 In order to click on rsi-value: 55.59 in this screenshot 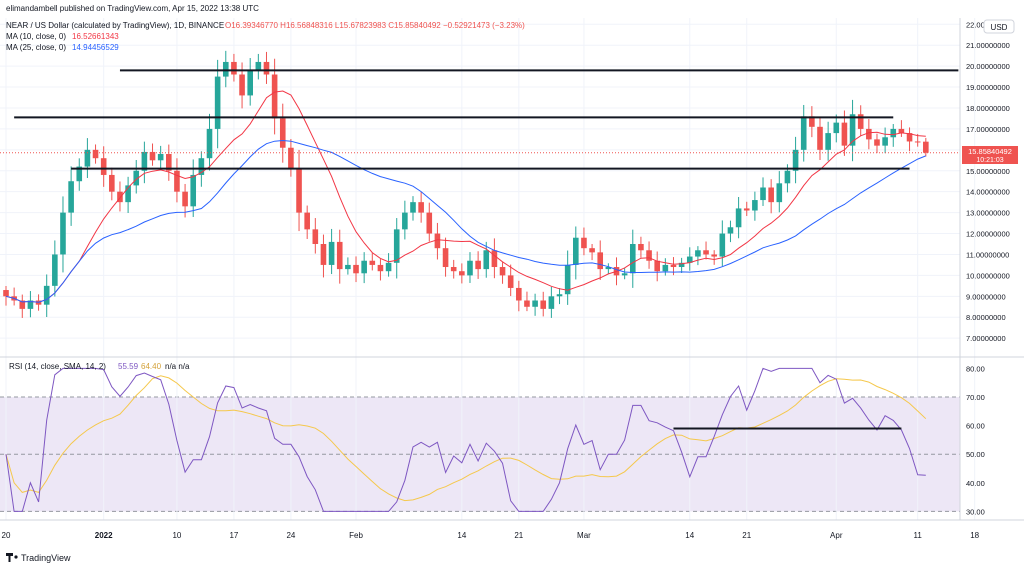, I will do `click(128, 366)`.